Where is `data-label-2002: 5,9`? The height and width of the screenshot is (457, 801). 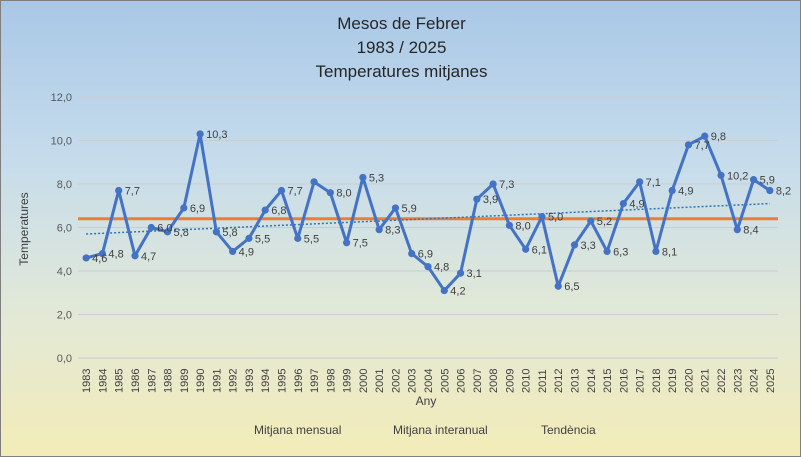
data-label-2002: 5,9 is located at coordinates (408, 209).